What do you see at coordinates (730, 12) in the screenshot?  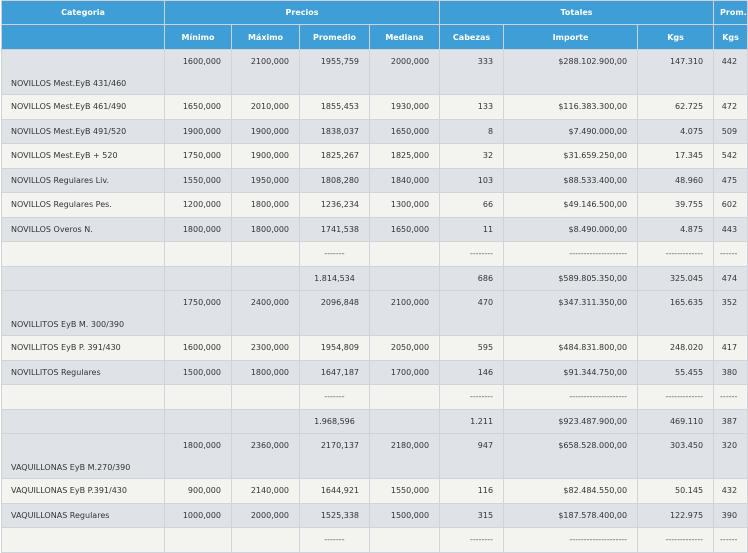 I see `header-prom: Prom.` at bounding box center [730, 12].